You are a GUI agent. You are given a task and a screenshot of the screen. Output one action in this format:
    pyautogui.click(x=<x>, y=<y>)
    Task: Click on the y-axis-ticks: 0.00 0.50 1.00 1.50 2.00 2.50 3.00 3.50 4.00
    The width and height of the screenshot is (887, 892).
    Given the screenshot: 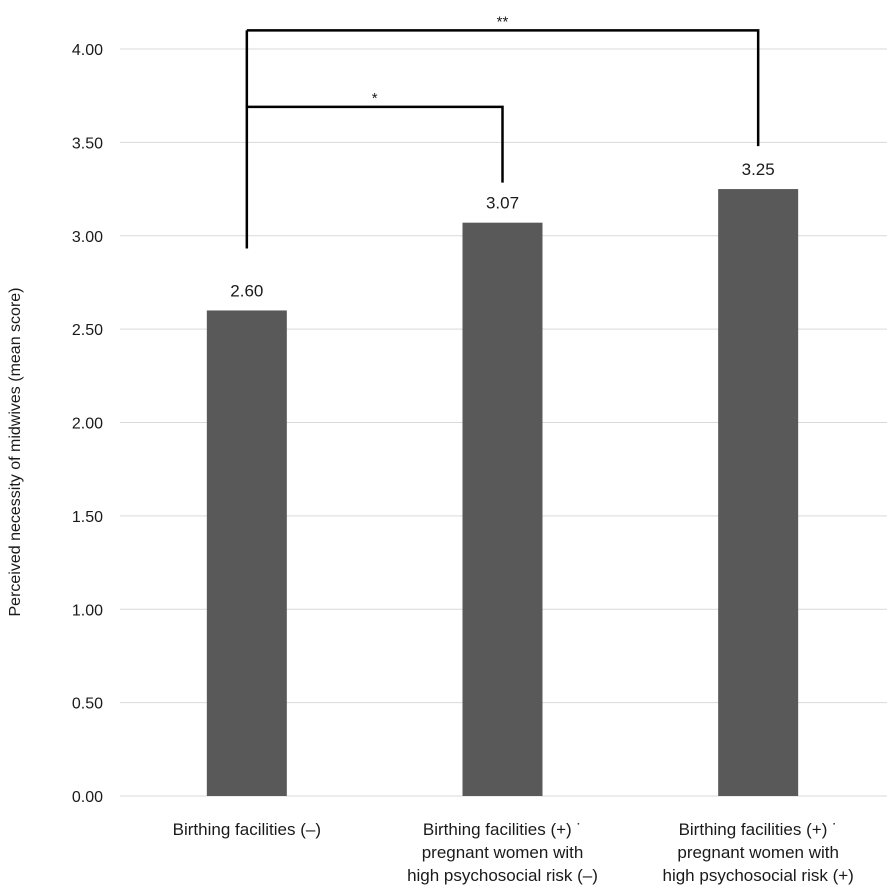 What is the action you would take?
    pyautogui.click(x=87, y=424)
    